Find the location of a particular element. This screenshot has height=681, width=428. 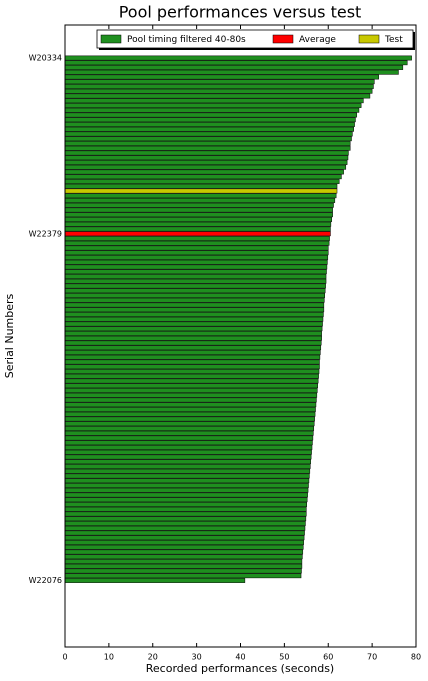

y-tick-label: W20334 is located at coordinates (45, 58).